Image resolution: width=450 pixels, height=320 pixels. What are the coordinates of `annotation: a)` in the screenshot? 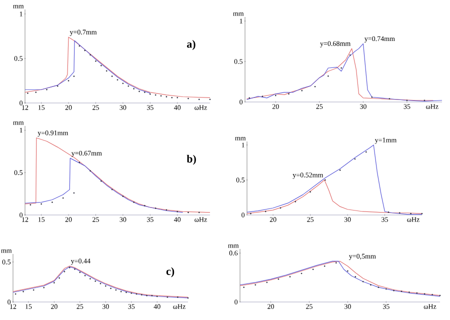 It's located at (191, 45).